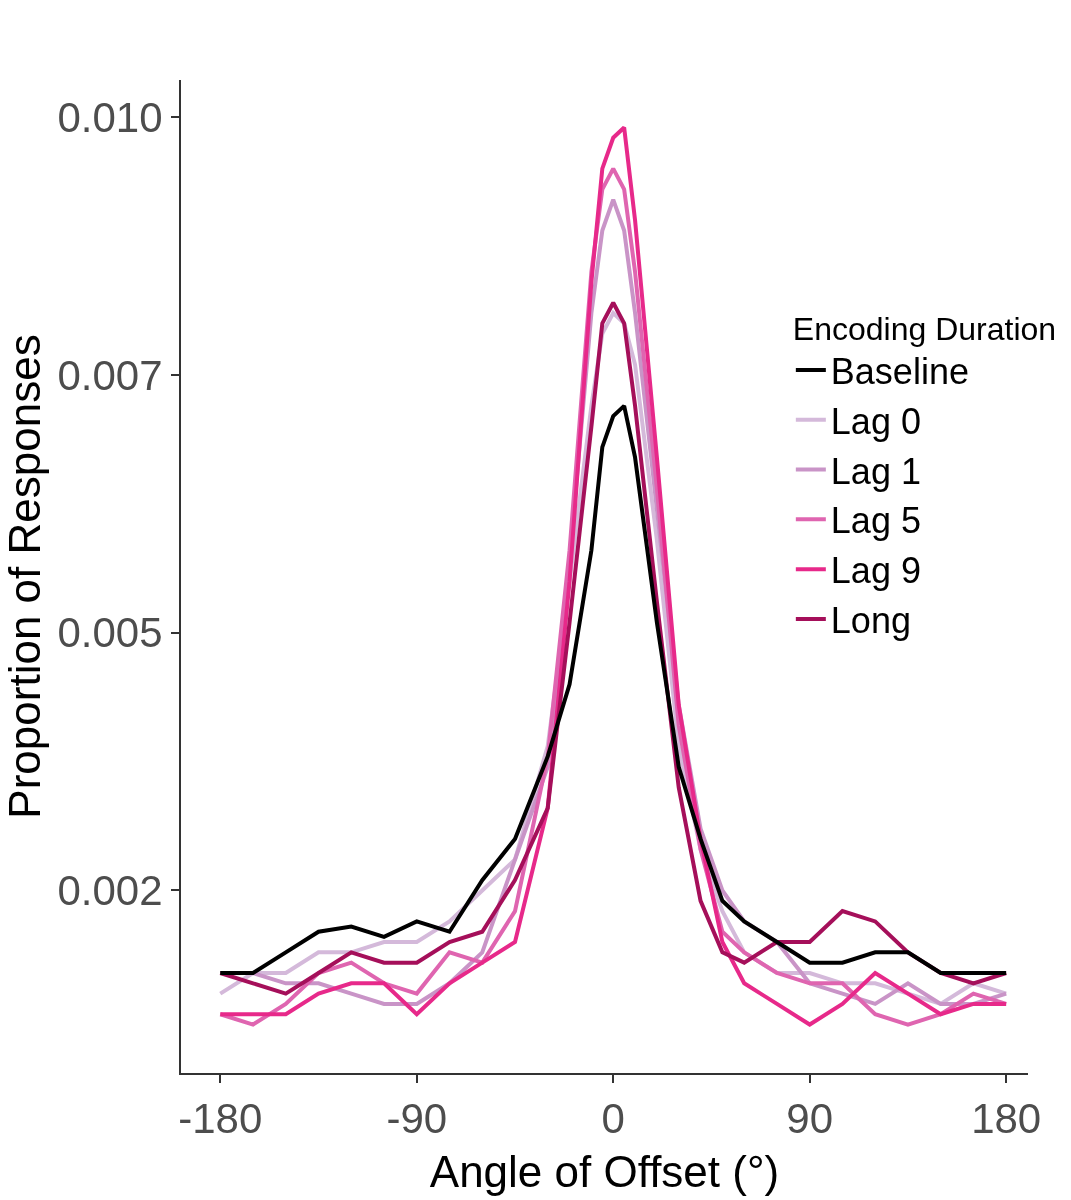 This screenshot has width=1071, height=1200. What do you see at coordinates (875, 521) in the screenshot?
I see `legend-label: Lag 5` at bounding box center [875, 521].